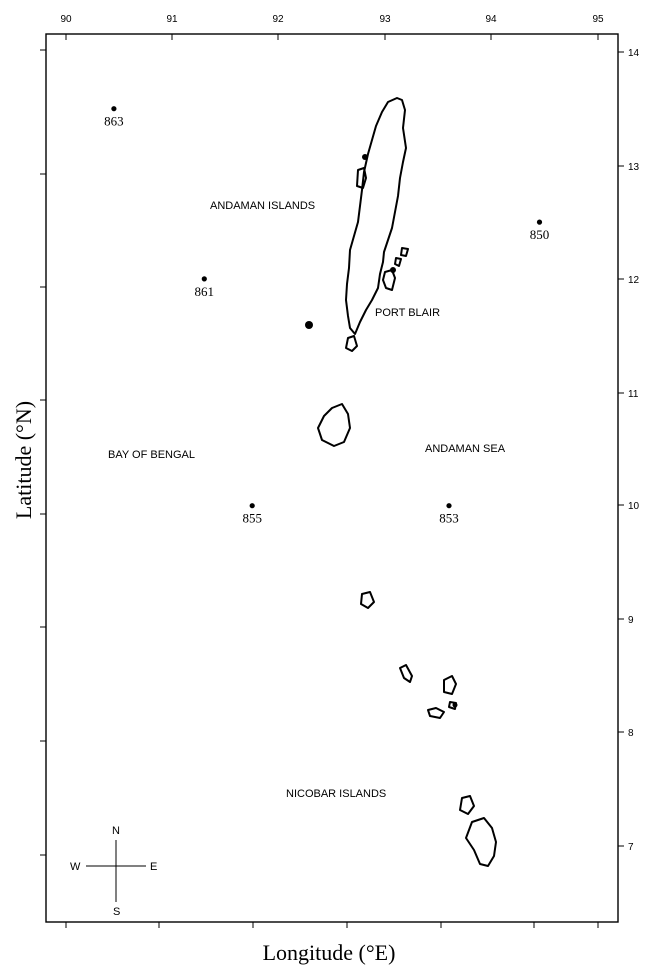 The image size is (658, 972). I want to click on label-port-blair: PORT BLAIR, so click(407, 313).